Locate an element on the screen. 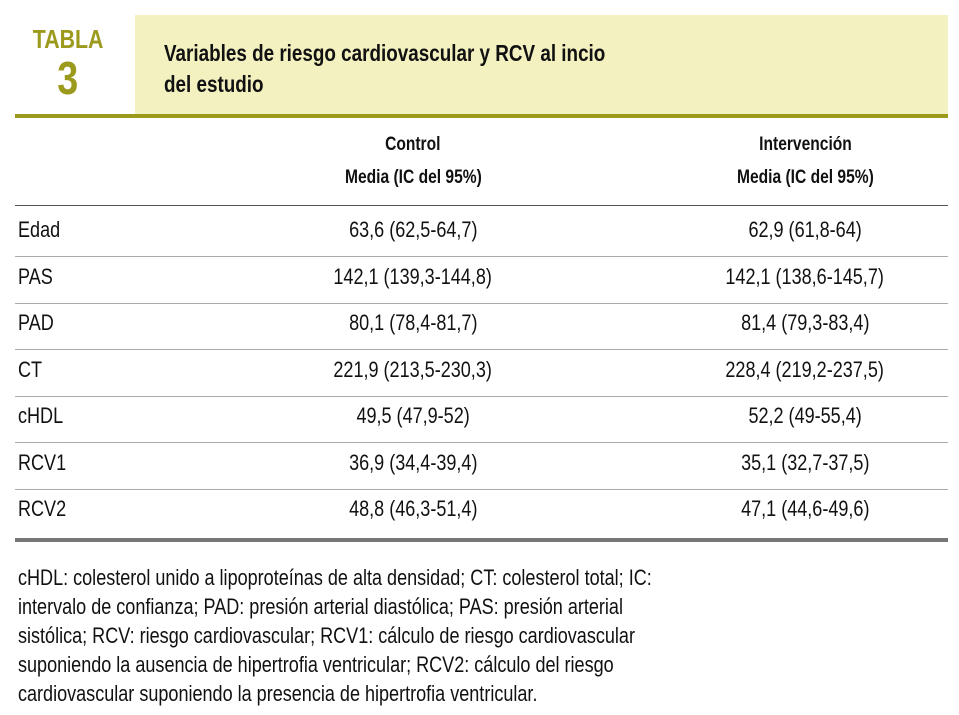  header-box is located at coordinates (541, 65).